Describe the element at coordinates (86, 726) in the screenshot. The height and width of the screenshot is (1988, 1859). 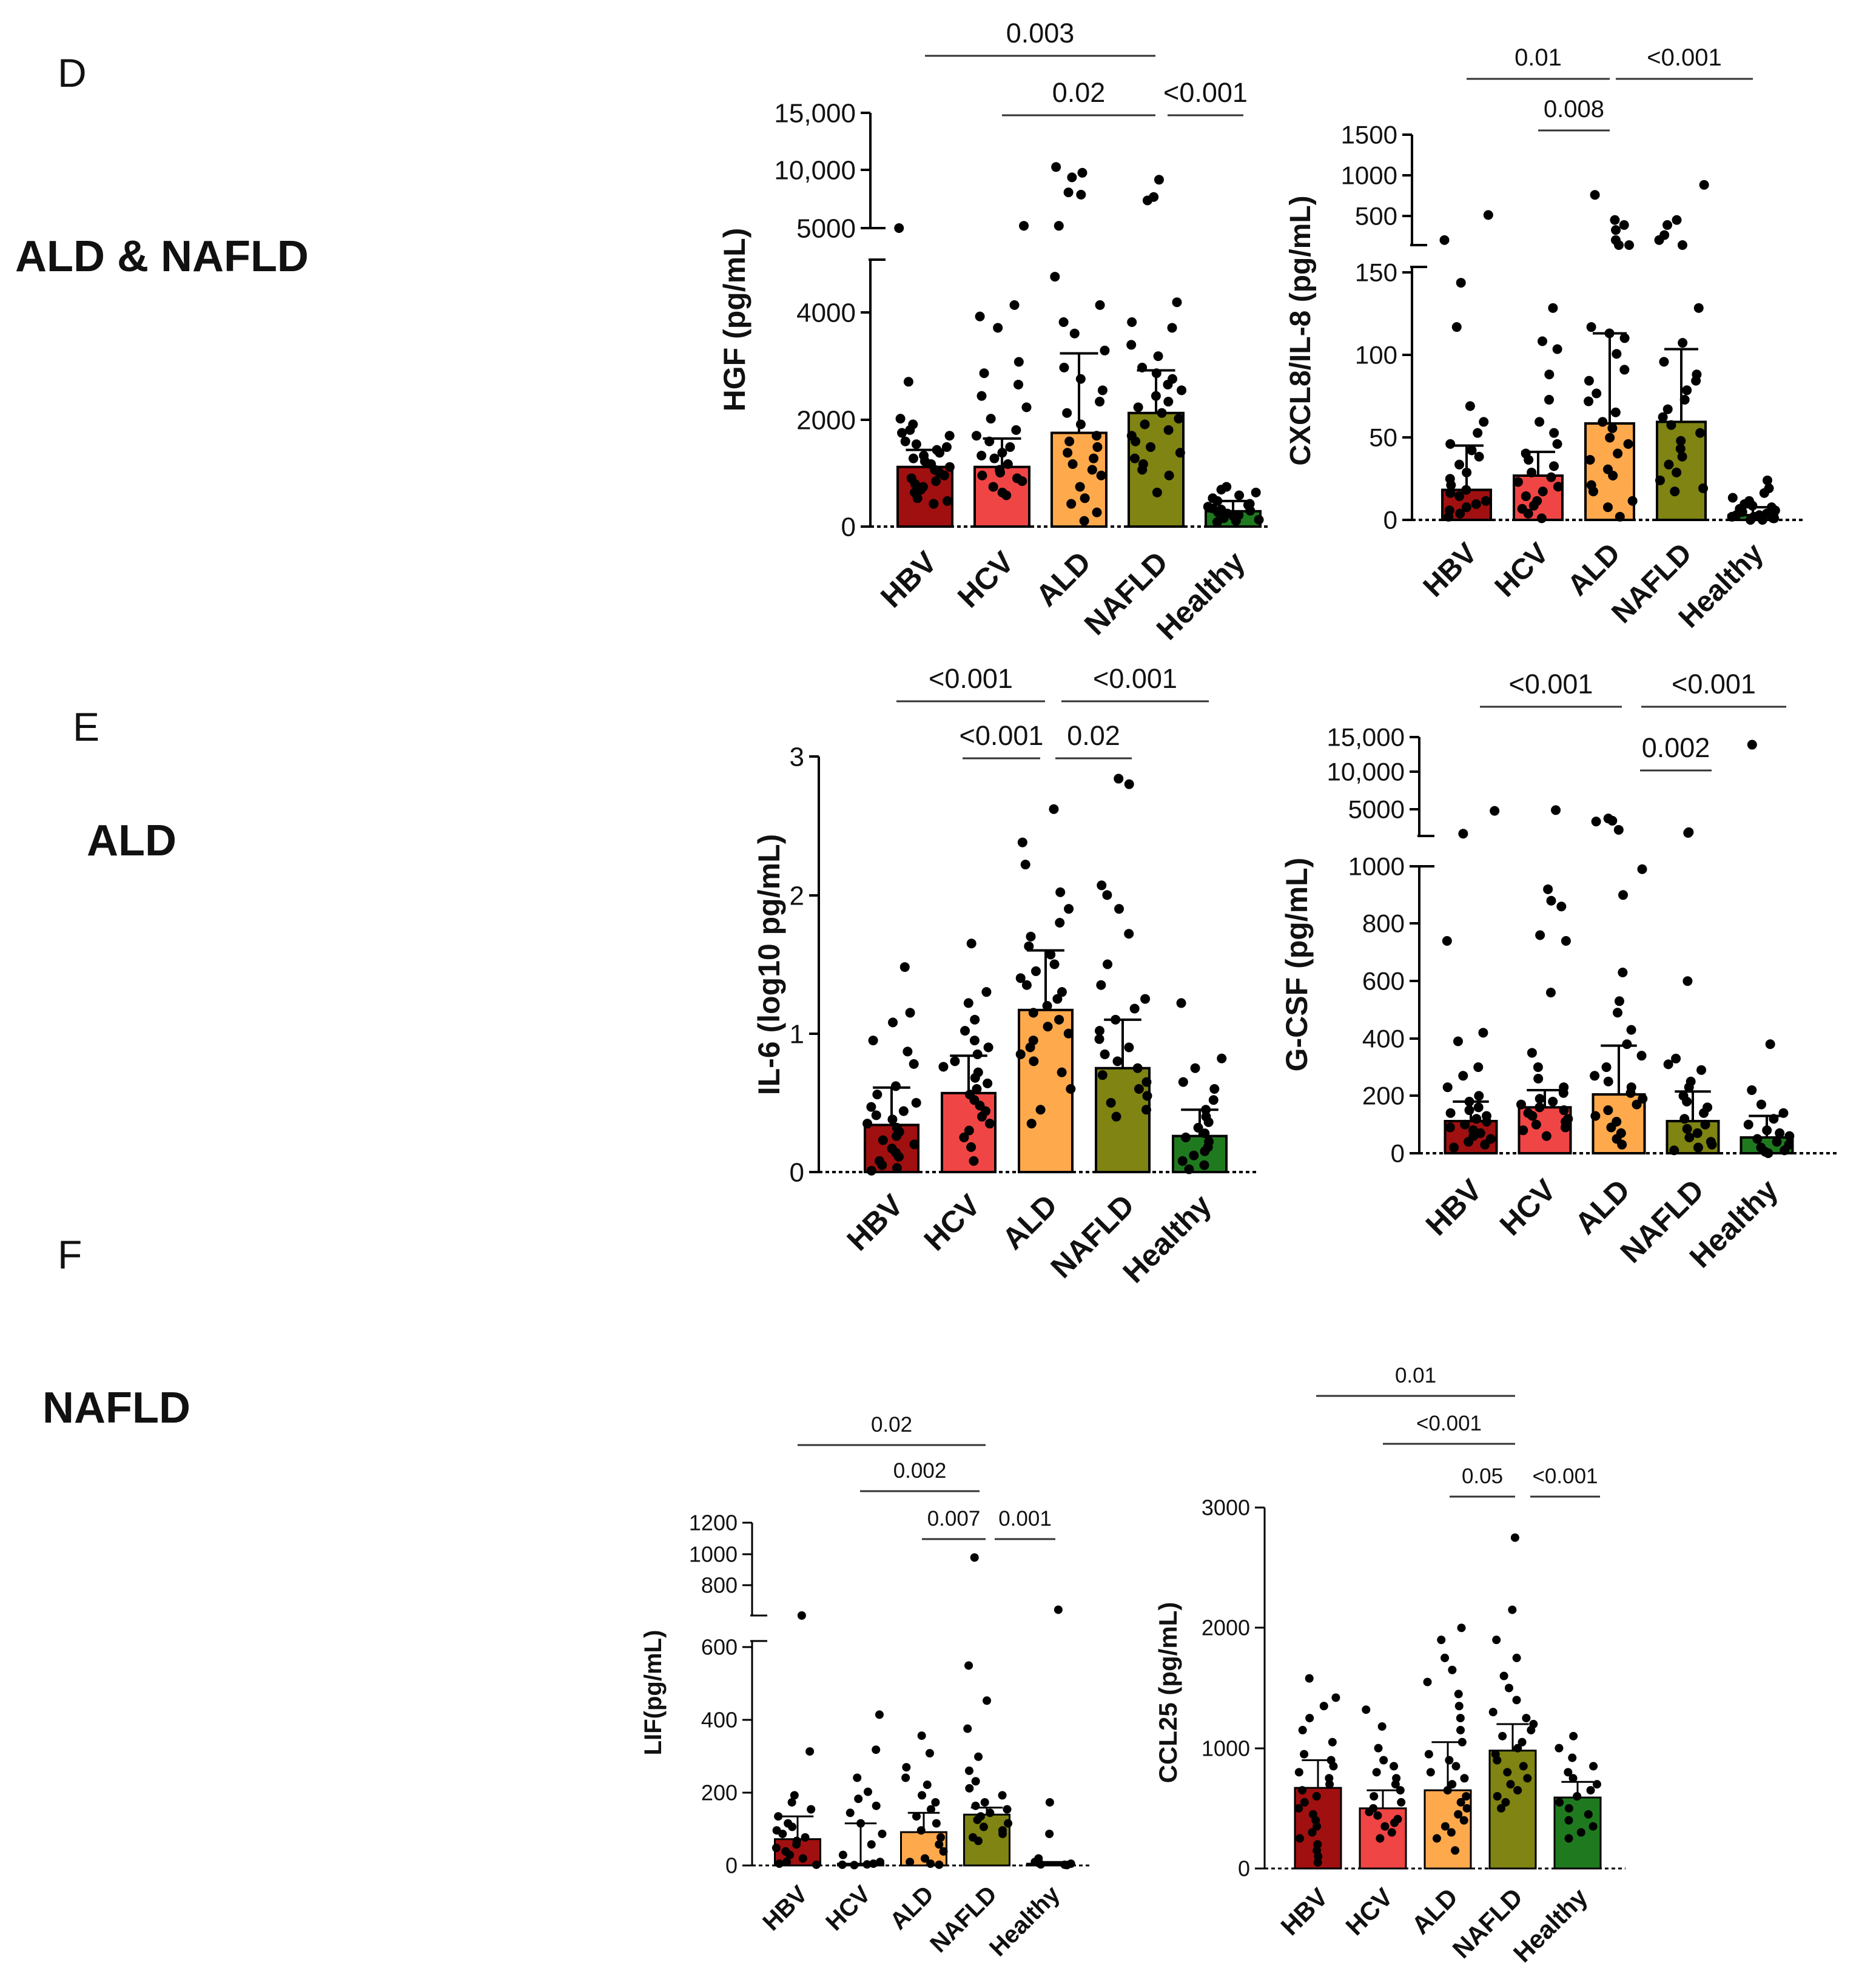
I see `panel-letter-e: E` at that location.